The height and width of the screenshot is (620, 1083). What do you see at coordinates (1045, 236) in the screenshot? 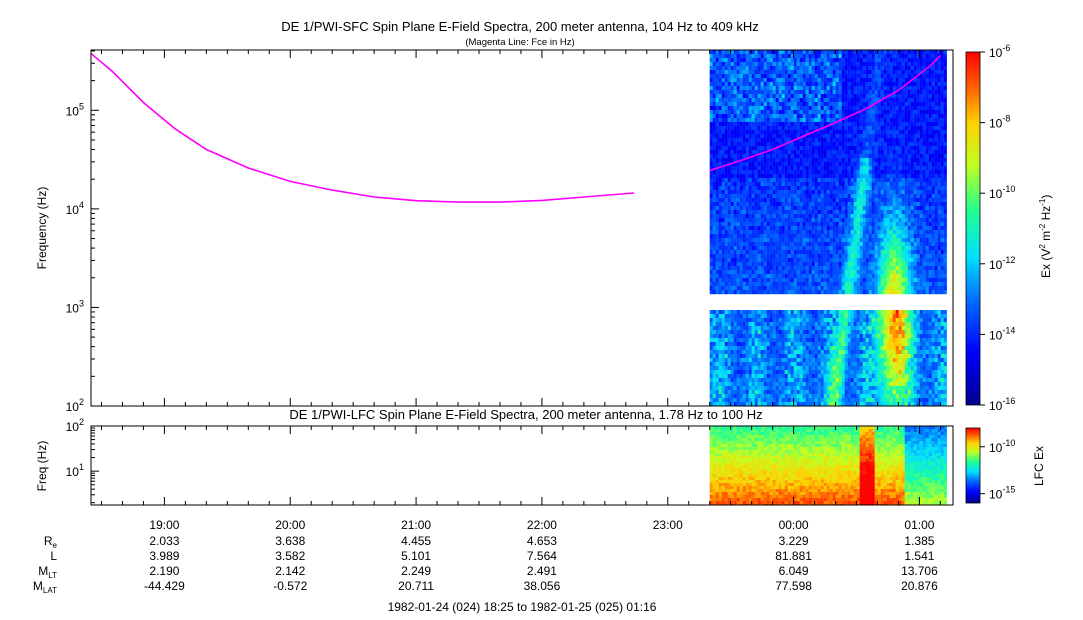
I see `sfc-colorbar-label: Ex (V2 m-2 Hz-1)` at bounding box center [1045, 236].